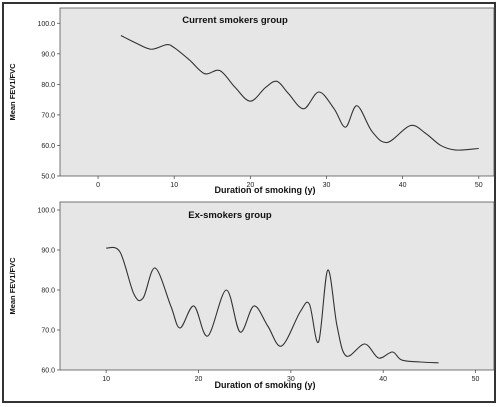  I want to click on current-x-tick-label: 40, so click(403, 185).